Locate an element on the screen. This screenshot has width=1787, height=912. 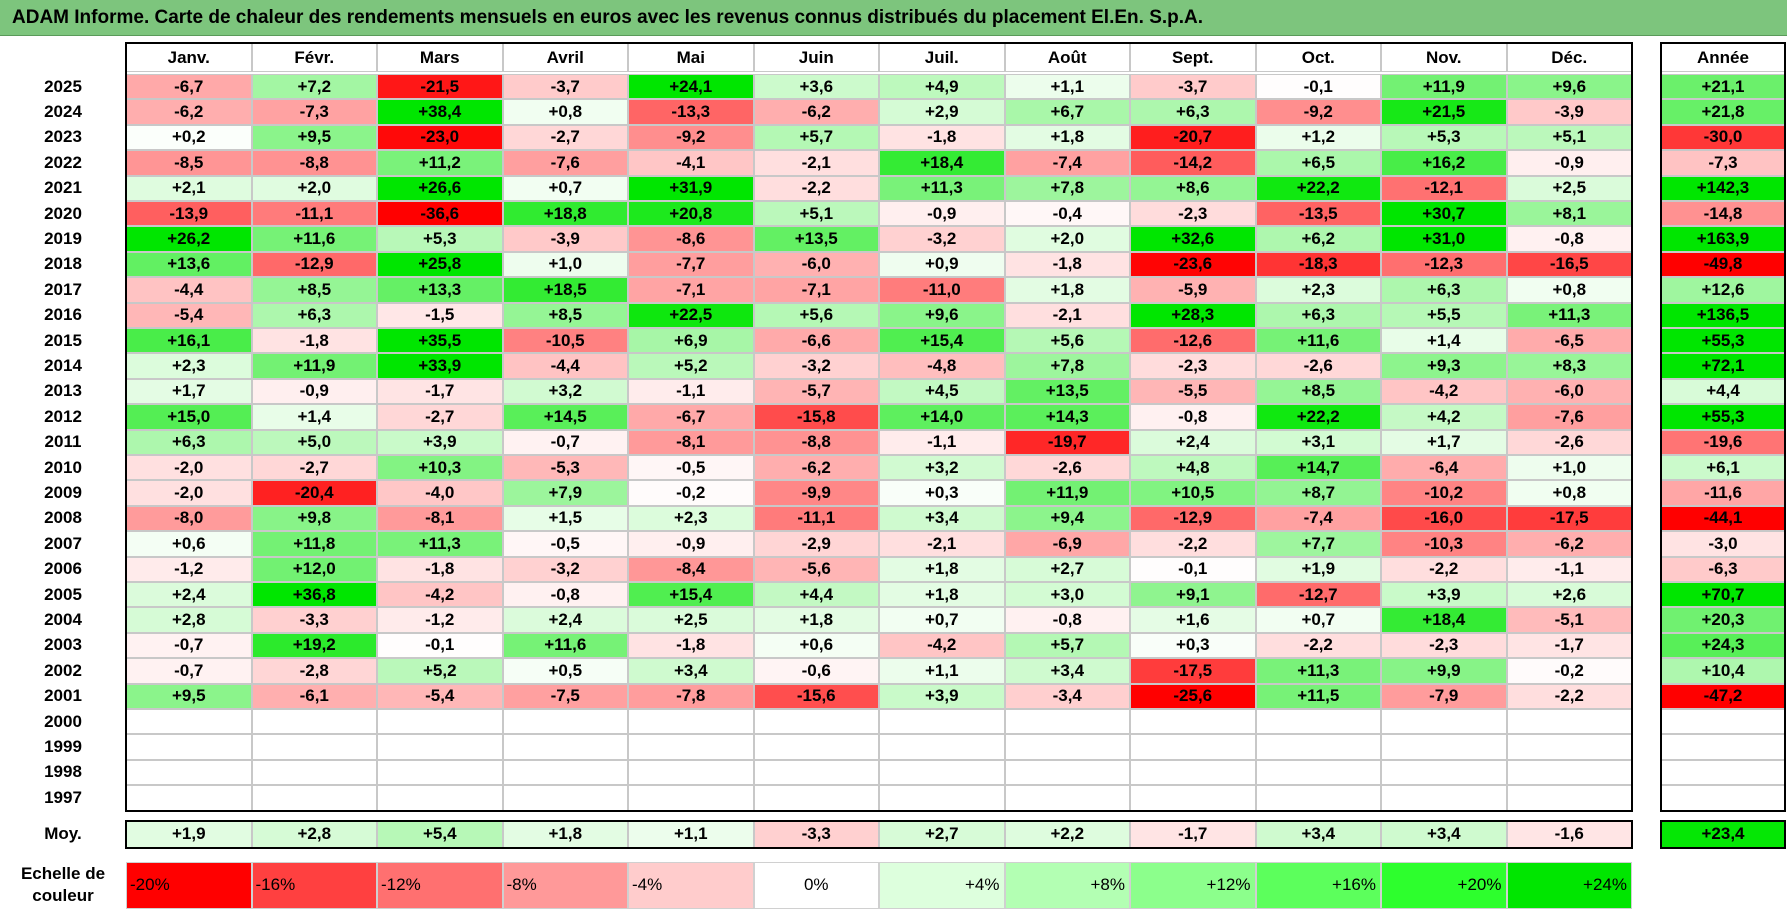
heat-cell: +5,3 is located at coordinates (440, 239).